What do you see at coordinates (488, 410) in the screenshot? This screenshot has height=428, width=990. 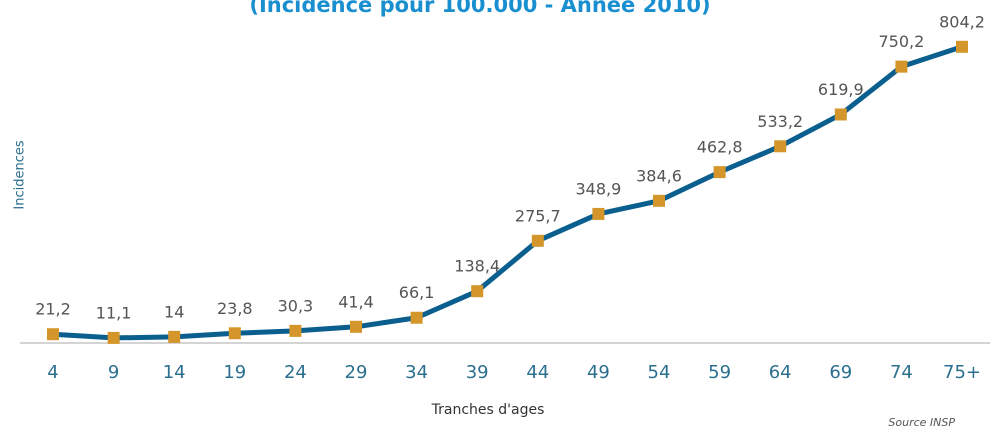 I see `x-axis-label: Tranches d'ages` at bounding box center [488, 410].